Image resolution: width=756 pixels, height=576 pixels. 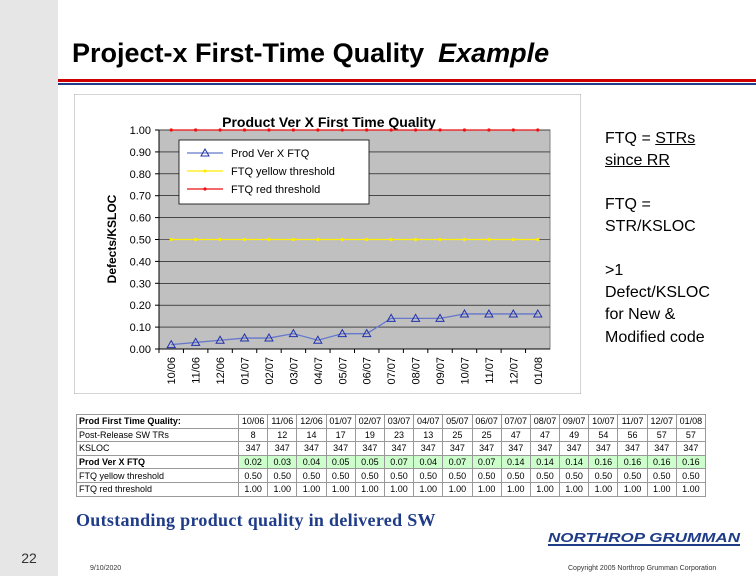 What do you see at coordinates (677, 216) in the screenshot?
I see `note-ftq-formula: FTQ = STR/KSLOC` at bounding box center [677, 216].